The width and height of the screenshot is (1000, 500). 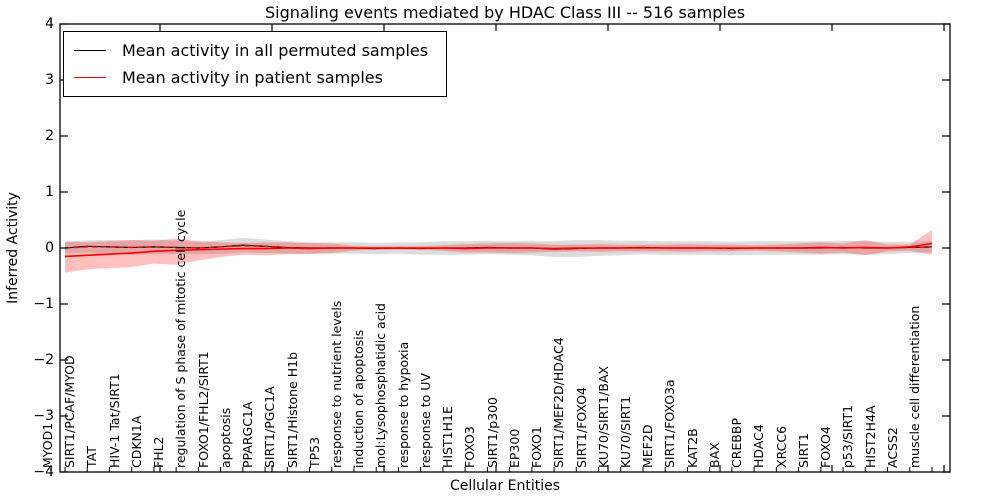 What do you see at coordinates (336, 384) in the screenshot?
I see `x-category-label: response to nutrient levels` at bounding box center [336, 384].